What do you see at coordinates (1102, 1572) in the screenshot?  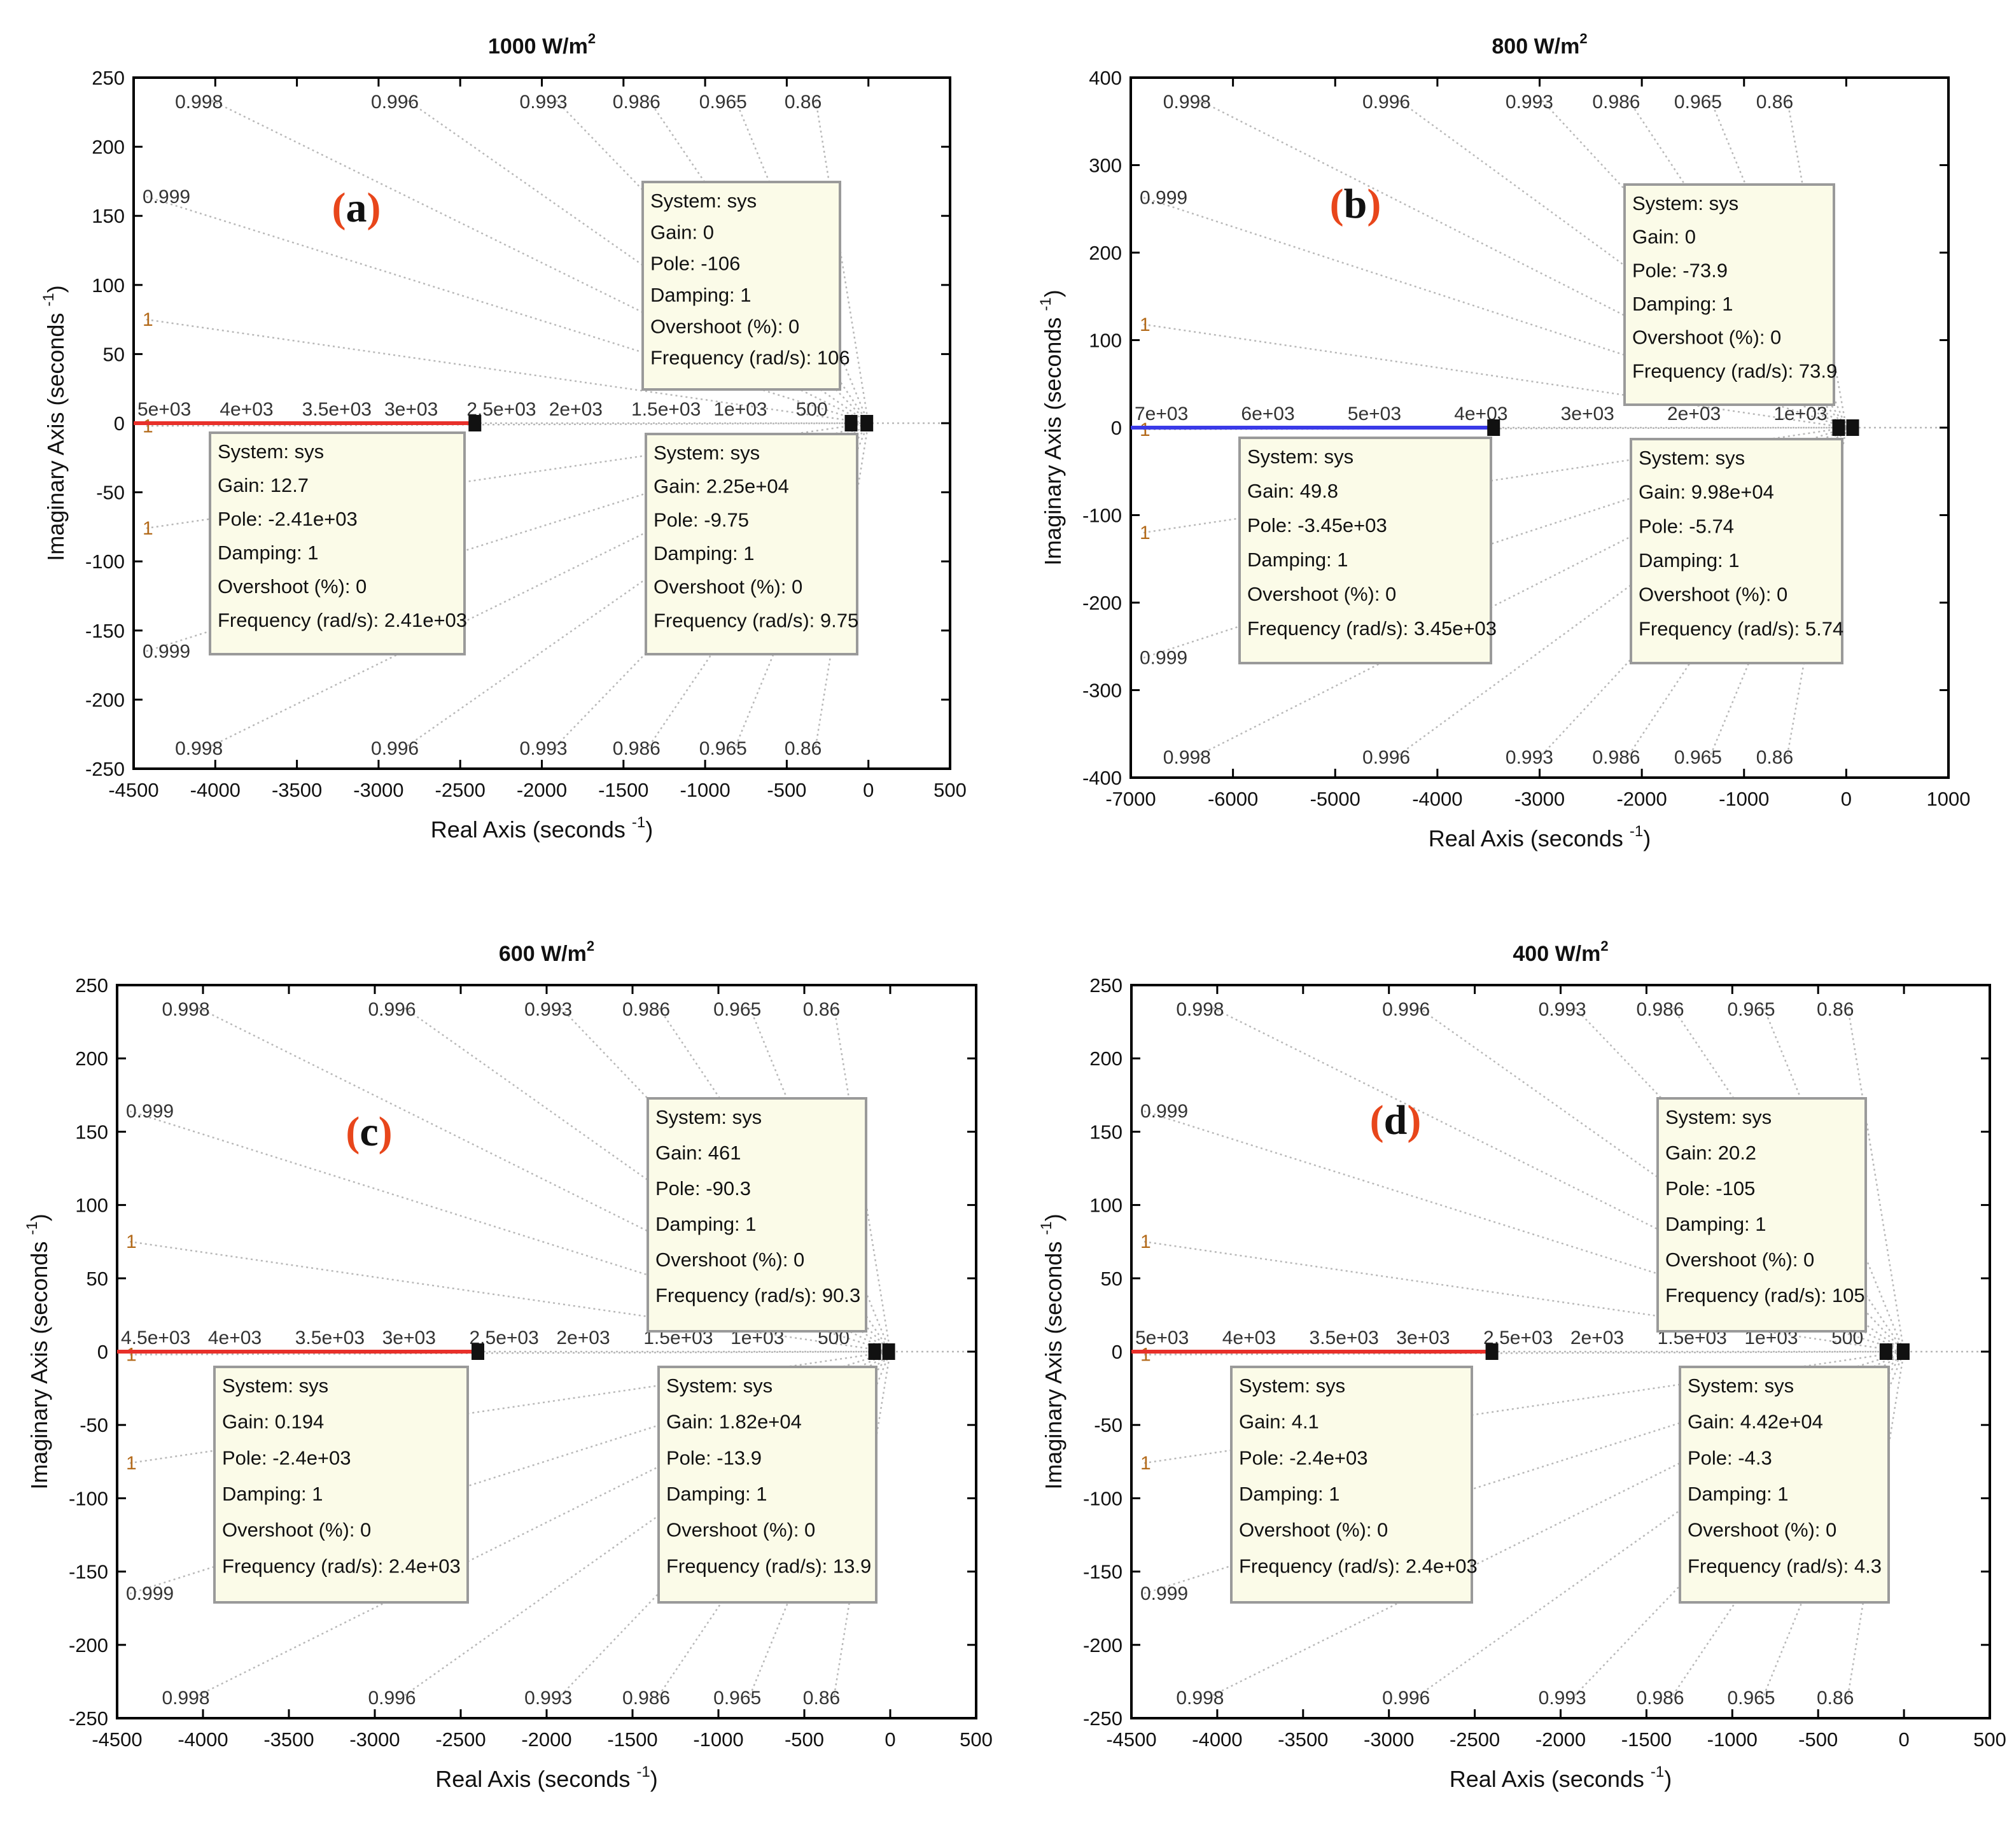 I see `y-tick-label: -150` at bounding box center [1102, 1572].